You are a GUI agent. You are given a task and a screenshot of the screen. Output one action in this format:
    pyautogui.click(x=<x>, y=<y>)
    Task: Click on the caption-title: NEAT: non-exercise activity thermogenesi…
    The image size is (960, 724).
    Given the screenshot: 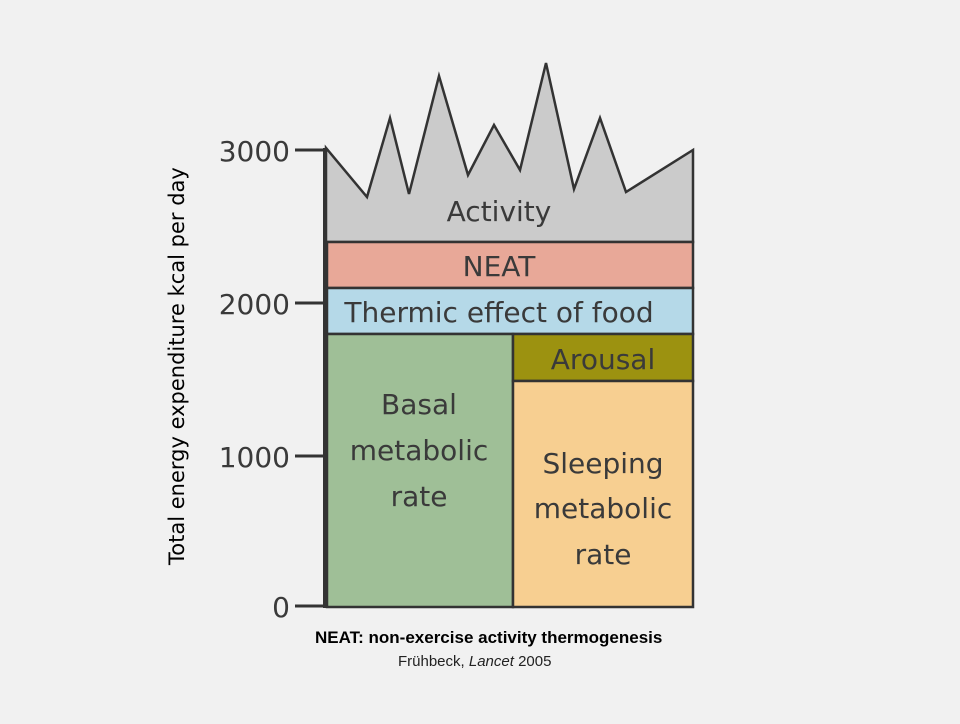 What is the action you would take?
    pyautogui.click(x=489, y=637)
    